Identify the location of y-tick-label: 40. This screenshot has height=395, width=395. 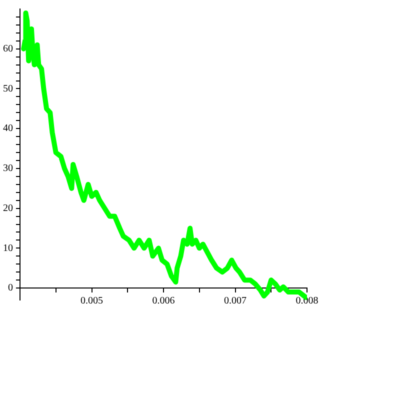
(8, 128).